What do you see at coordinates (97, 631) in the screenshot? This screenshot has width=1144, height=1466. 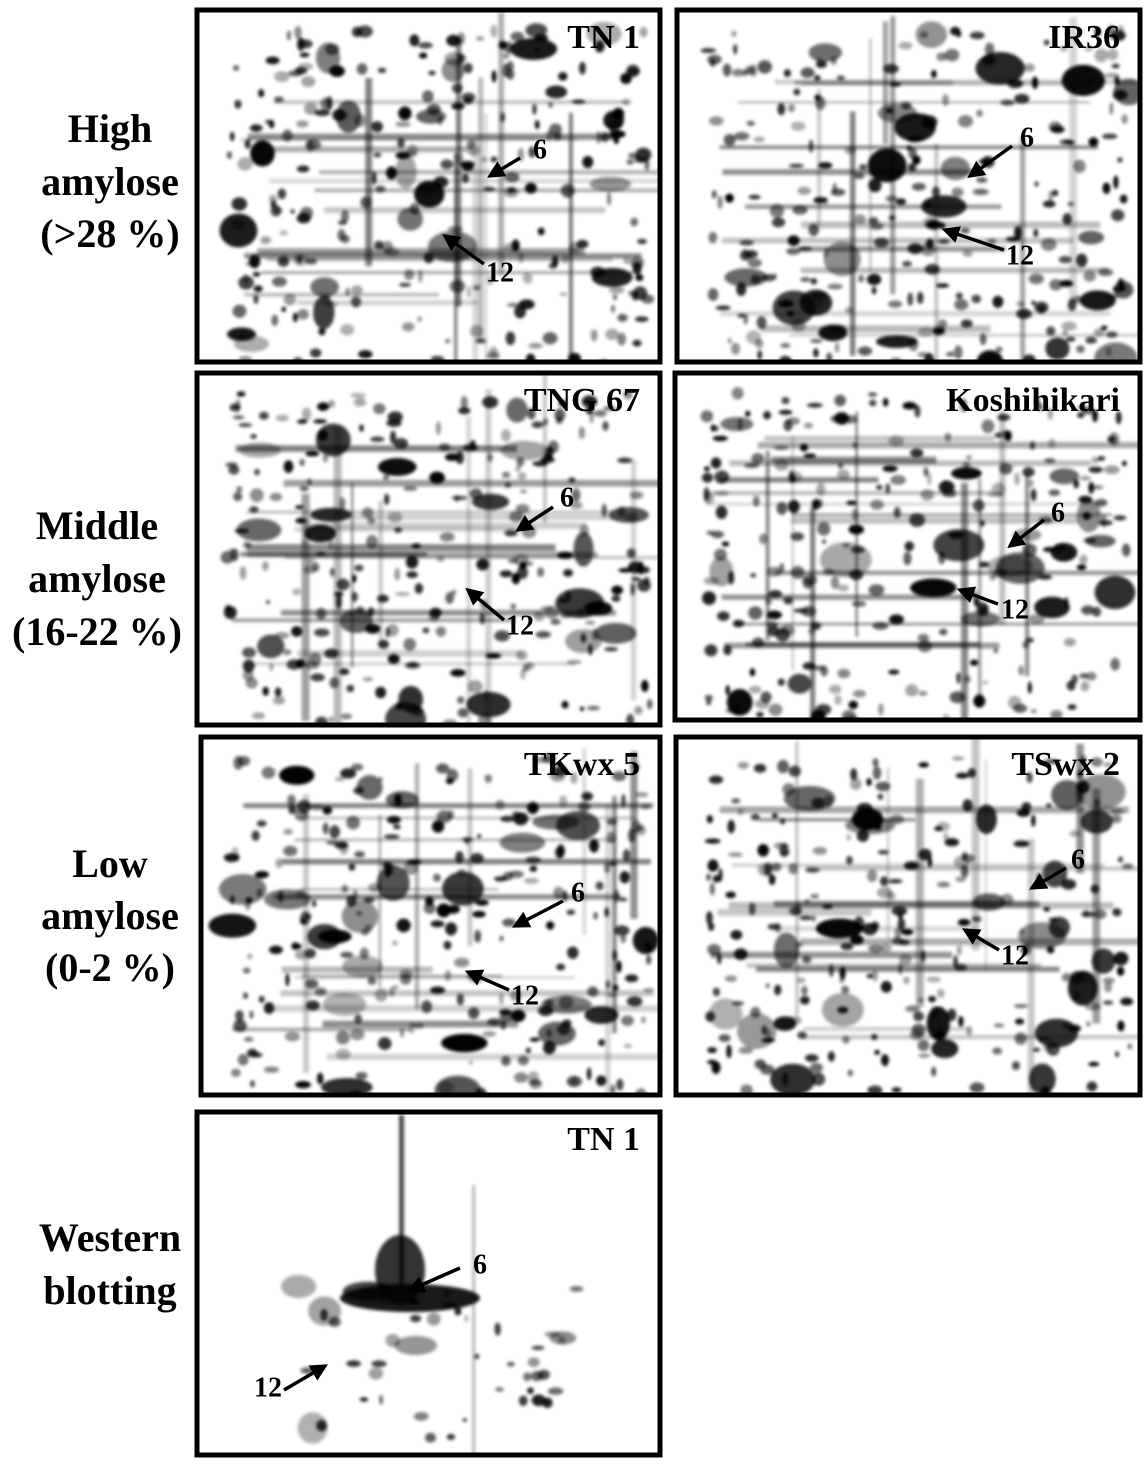 I see `row-label: (16-22 %)` at bounding box center [97, 631].